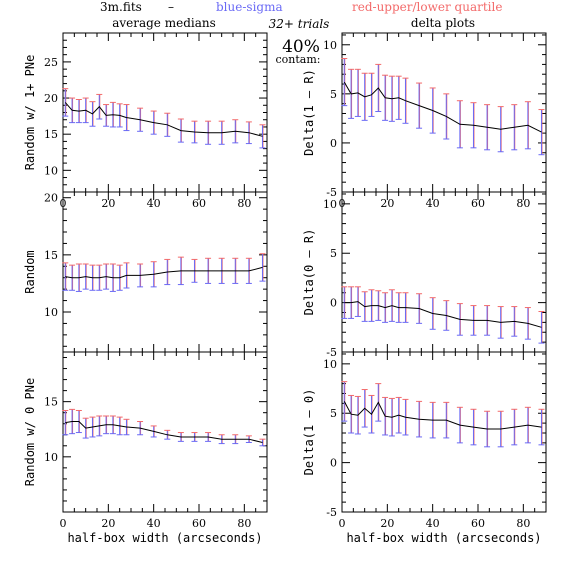 Image resolution: width=574 pixels, height=574 pixels. What do you see at coordinates (51, 62) in the screenshot?
I see `y-tick-label: 25` at bounding box center [51, 62].